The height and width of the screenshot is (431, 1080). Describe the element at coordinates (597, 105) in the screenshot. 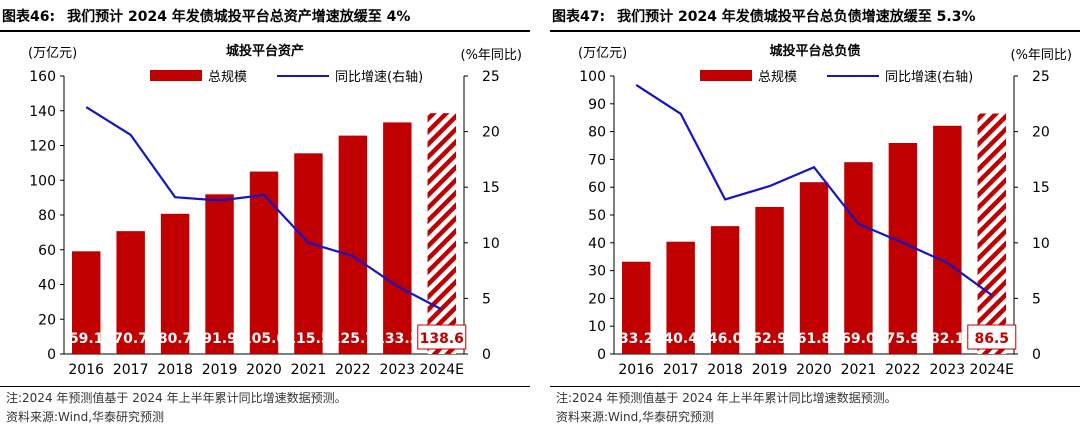

I see `left-tick-label: 90` at that location.